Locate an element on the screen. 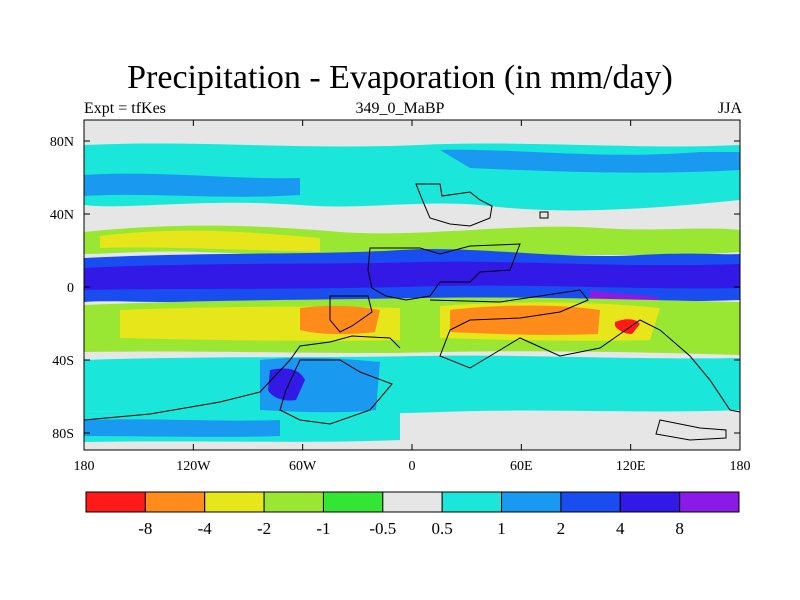 This screenshot has width=800, height=600. south-wet-core is located at coordinates (286, 384).